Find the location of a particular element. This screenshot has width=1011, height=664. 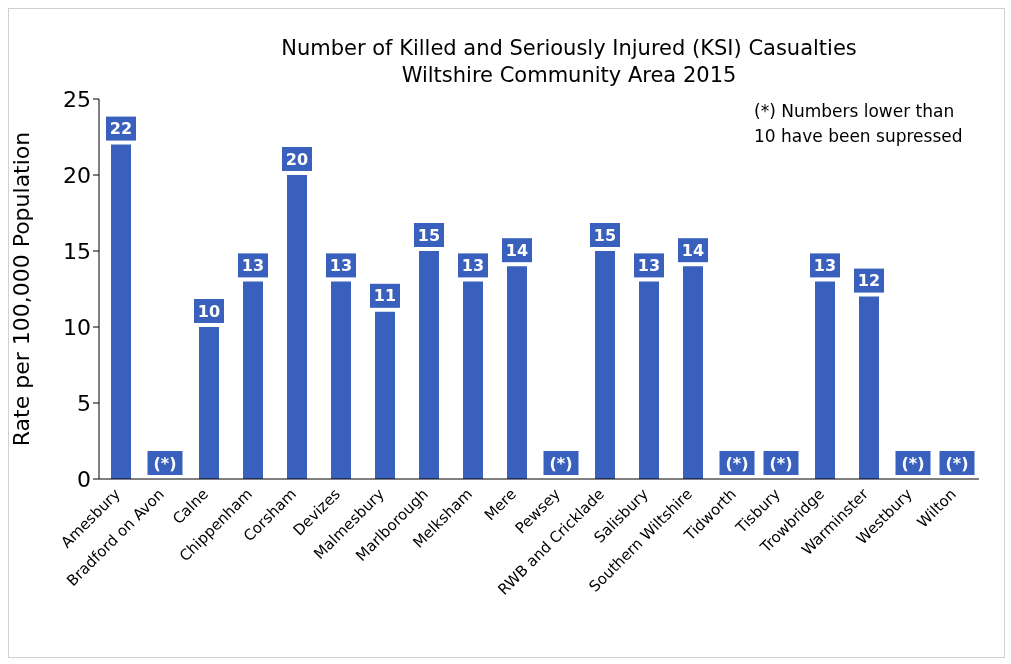

data-label: 12 is located at coordinates (869, 281).